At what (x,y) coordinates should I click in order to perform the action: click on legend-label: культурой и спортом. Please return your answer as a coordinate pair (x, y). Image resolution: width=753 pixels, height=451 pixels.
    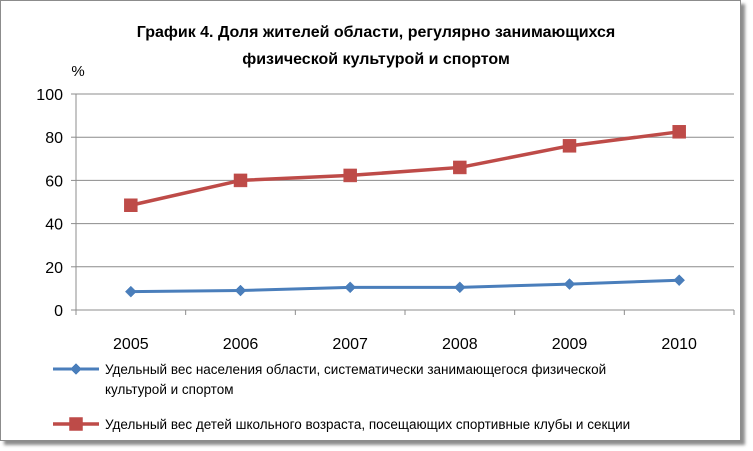
    Looking at the image, I should click on (169, 389).